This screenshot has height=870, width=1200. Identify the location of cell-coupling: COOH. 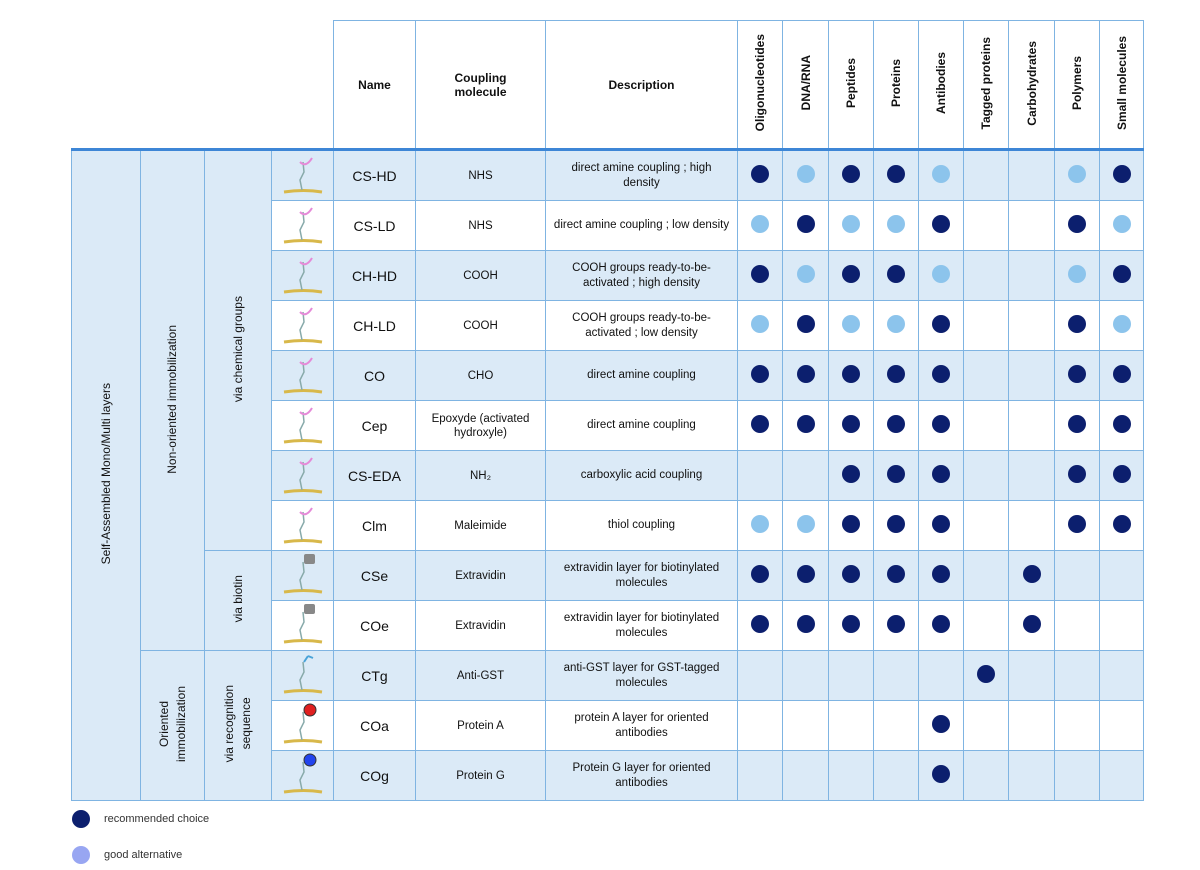
(480, 325).